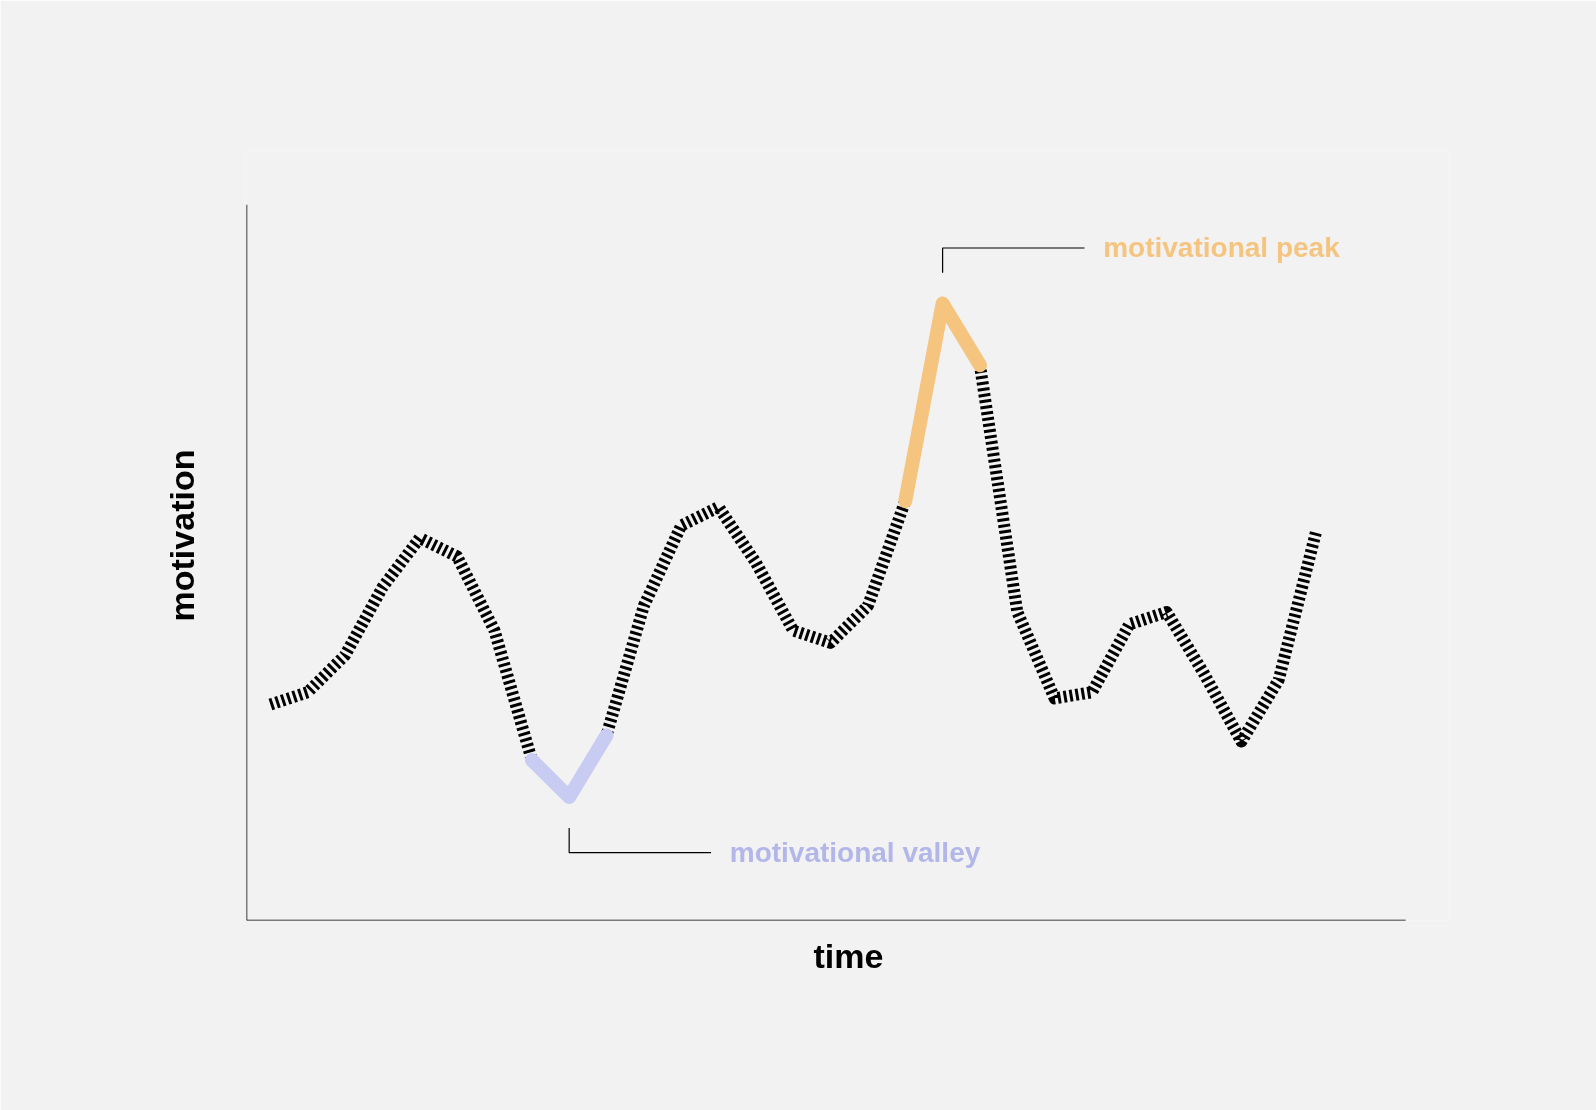 Image resolution: width=1596 pixels, height=1110 pixels. Describe the element at coordinates (181, 535) in the screenshot. I see `y-axis-title: motivation` at that location.